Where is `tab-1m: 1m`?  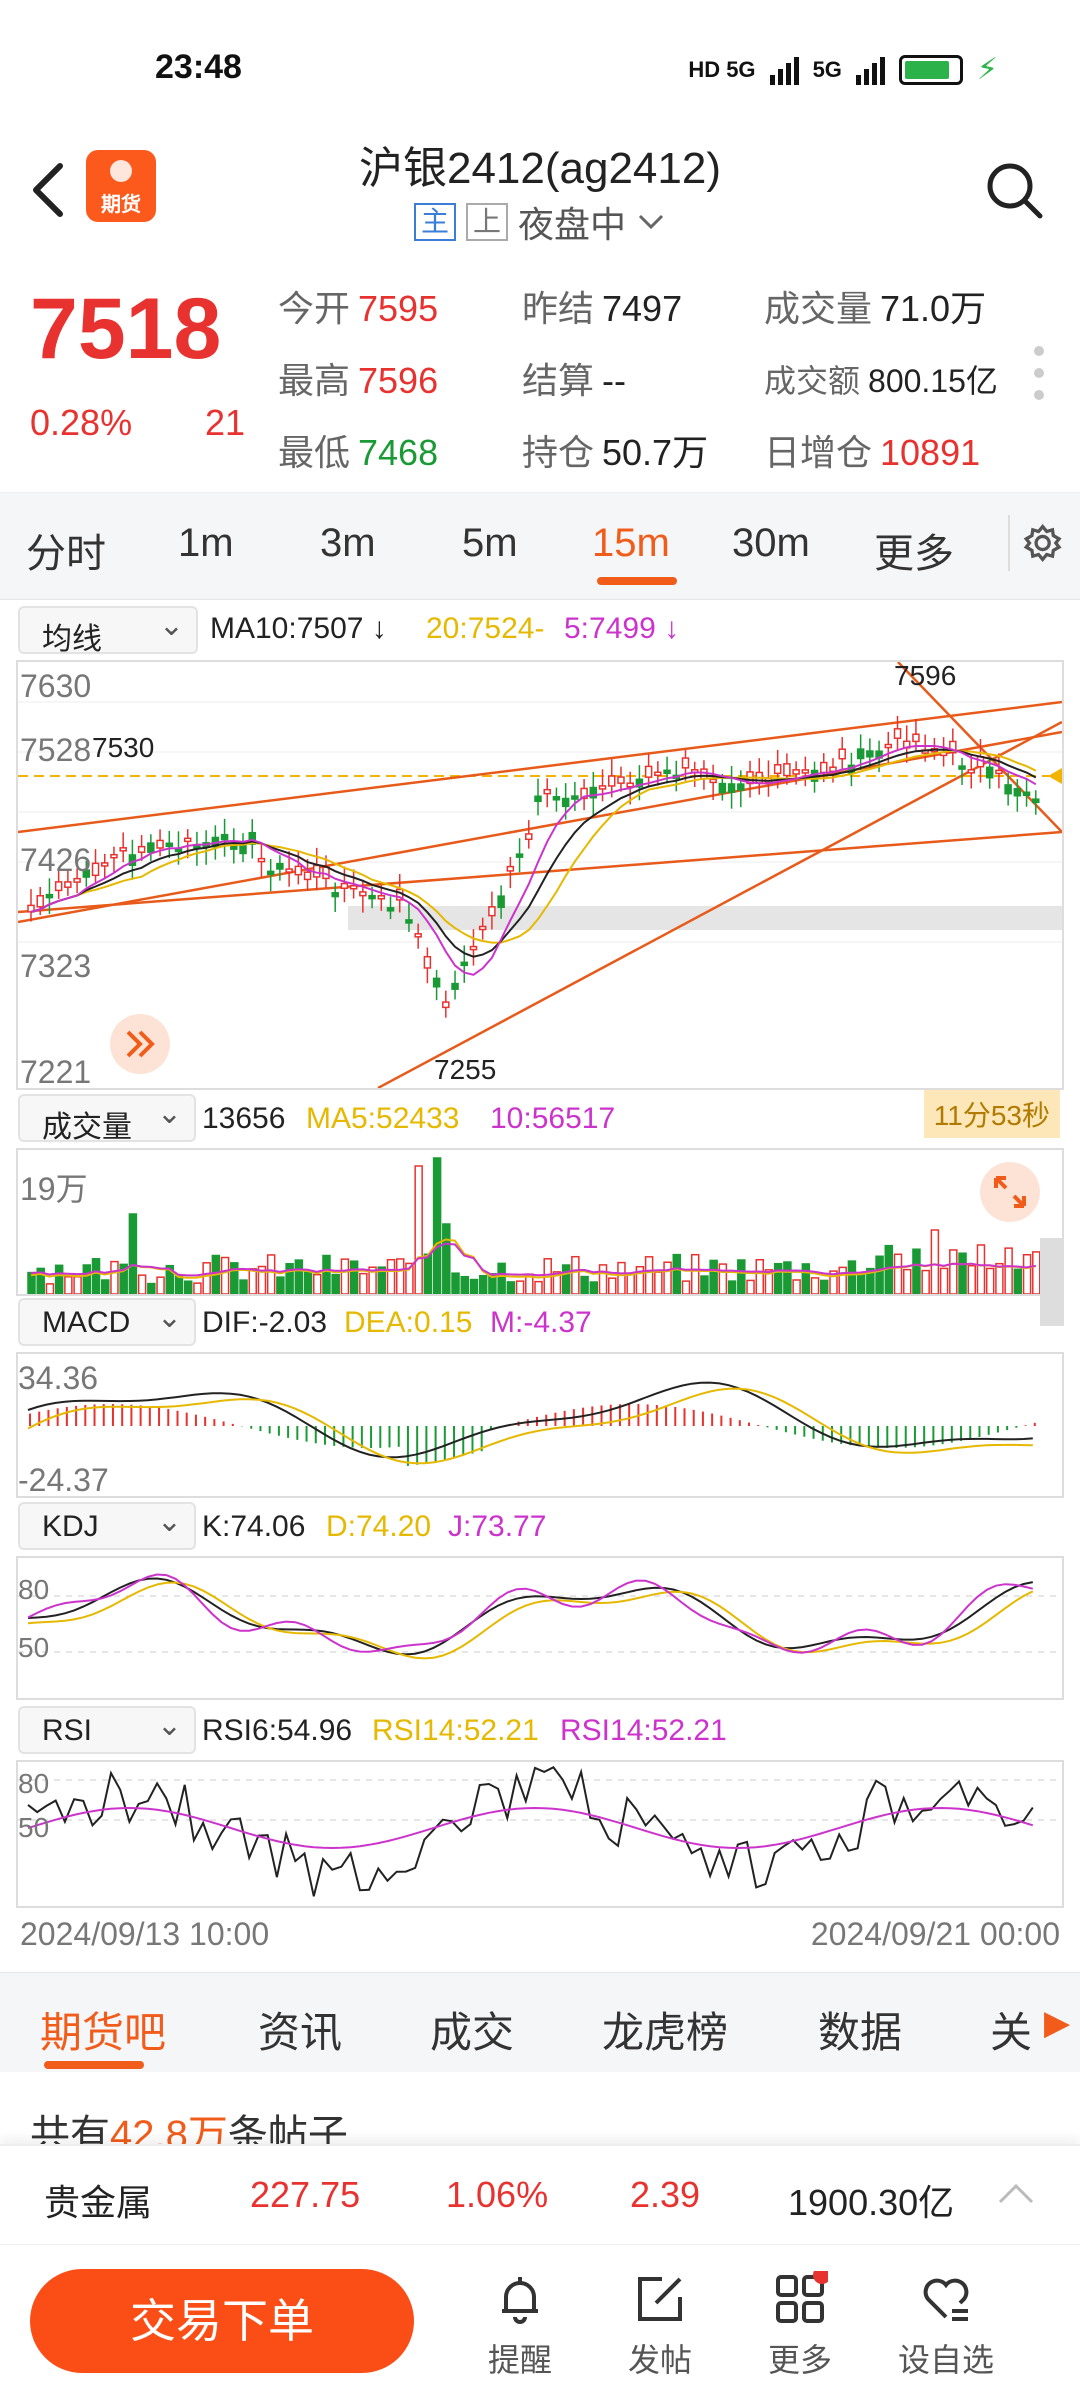
tab-1m: 1m is located at coordinates (206, 543).